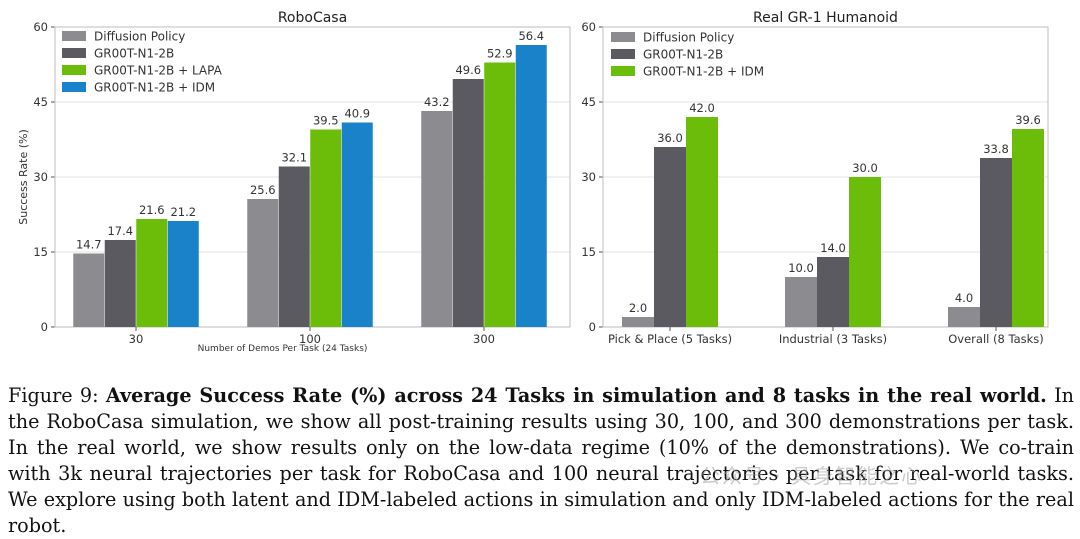  I want to click on p1-y-axis-label: Success Rate (%), so click(23, 177).